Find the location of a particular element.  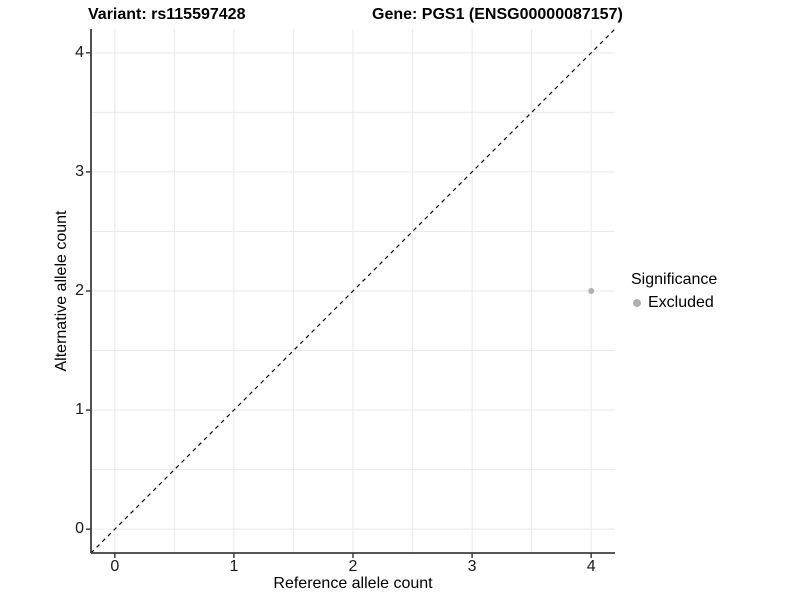

legend-title: Significance is located at coordinates (674, 279).